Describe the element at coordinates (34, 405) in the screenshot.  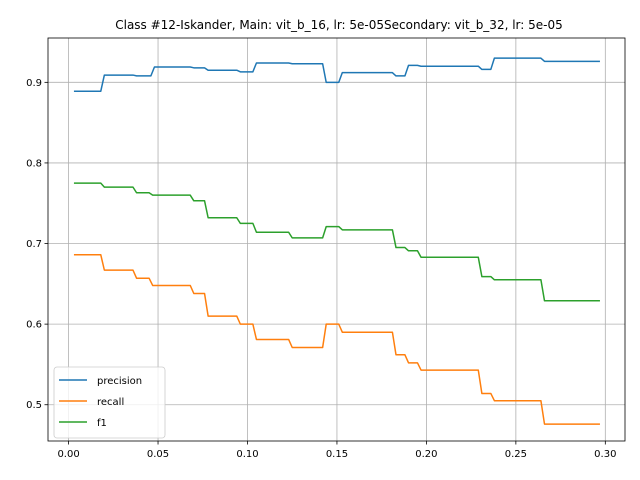
I see `y-tick-label: 0.5` at that location.